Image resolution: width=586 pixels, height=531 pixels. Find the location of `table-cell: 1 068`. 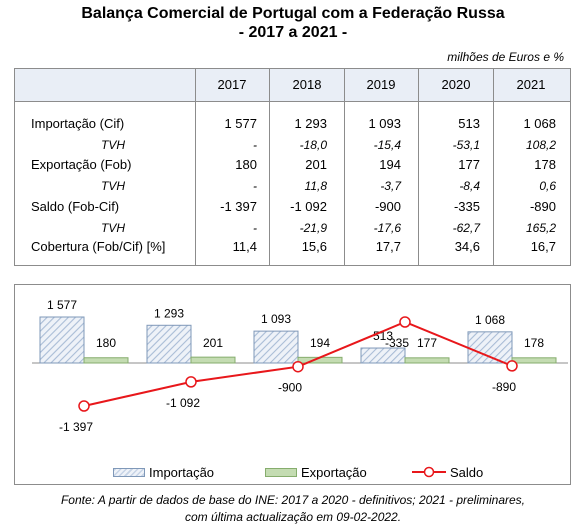

table-cell: 1 068 is located at coordinates (539, 123).